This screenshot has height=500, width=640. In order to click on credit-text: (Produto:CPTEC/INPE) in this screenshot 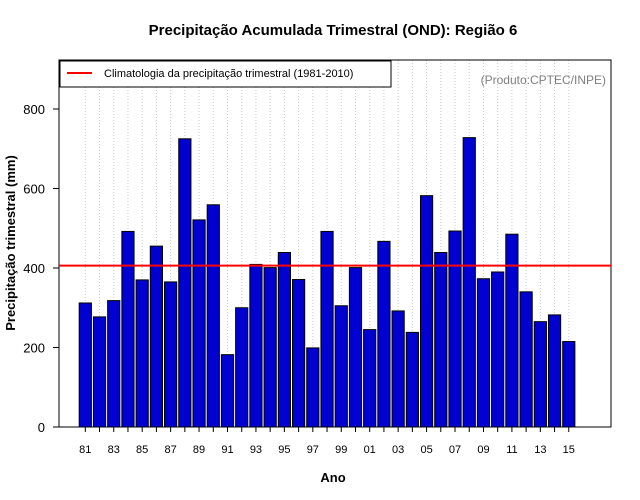, I will do `click(543, 80)`.